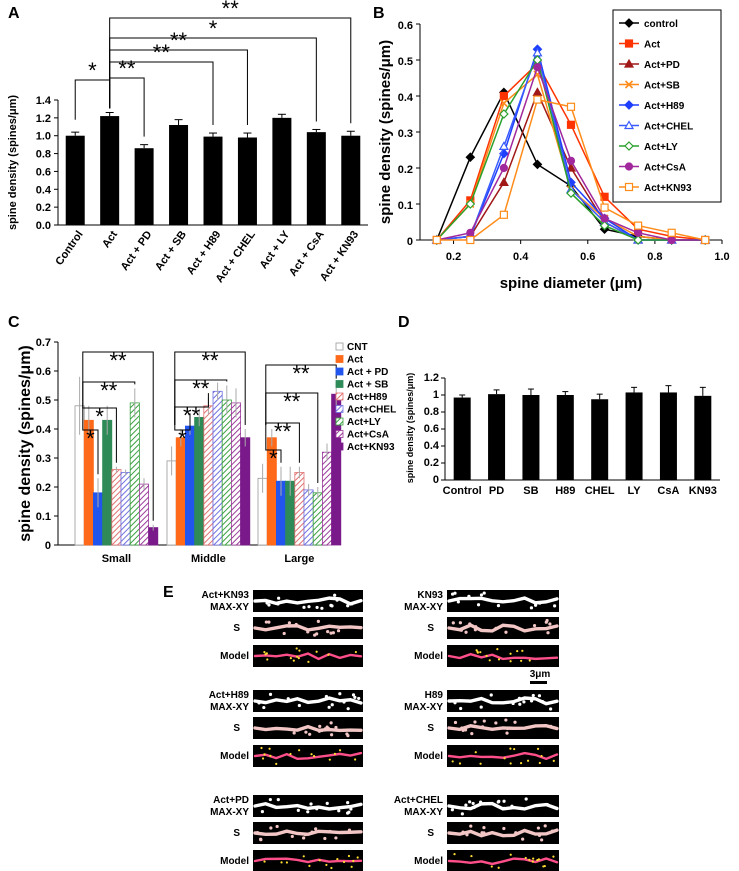 The height and width of the screenshot is (871, 739). What do you see at coordinates (43, 459) in the screenshot?
I see `y-tick-label: 0.3` at bounding box center [43, 459].